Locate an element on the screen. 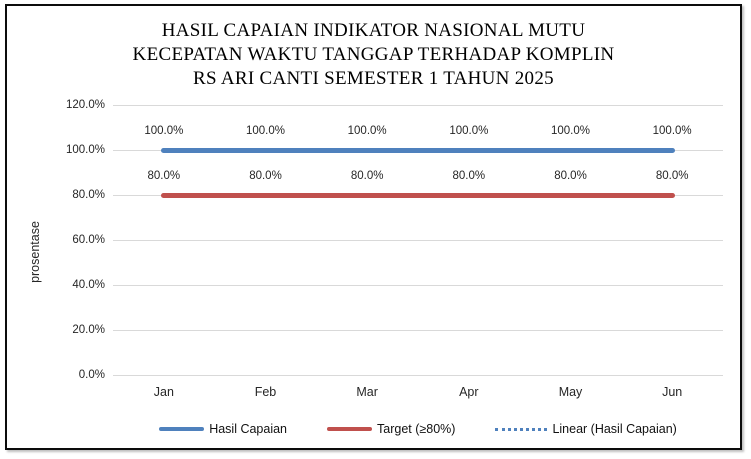 This screenshot has width=751, height=459. x-tick-label-mar: Mar is located at coordinates (367, 392).